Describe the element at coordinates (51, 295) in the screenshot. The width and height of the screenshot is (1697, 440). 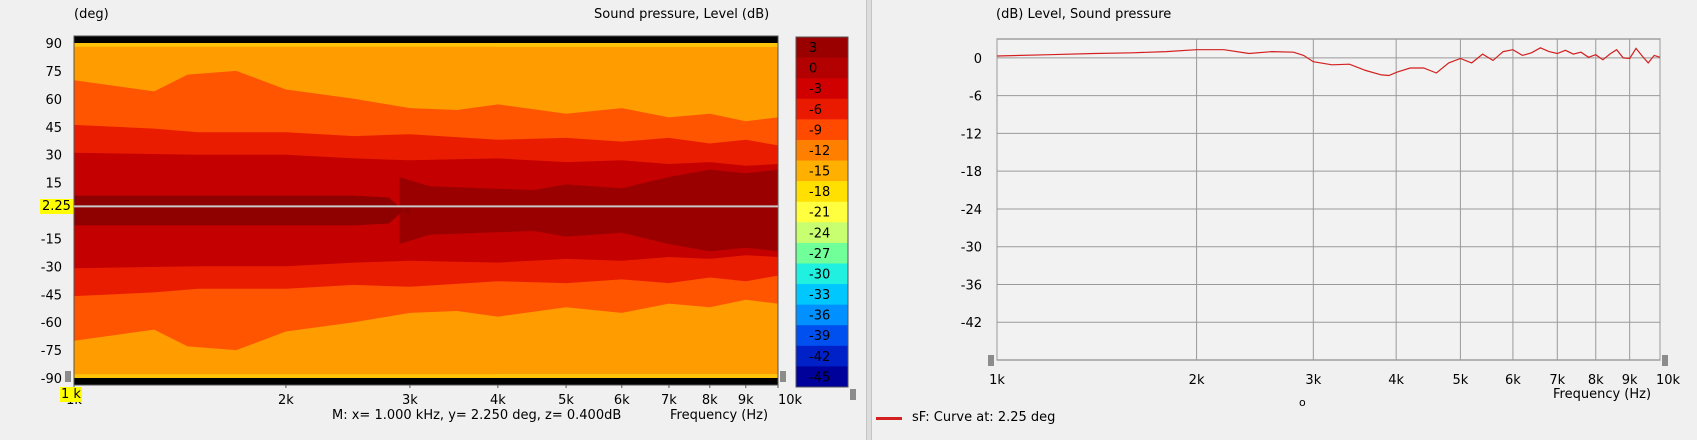
I see `contour-y-tick-label: -45` at that location.